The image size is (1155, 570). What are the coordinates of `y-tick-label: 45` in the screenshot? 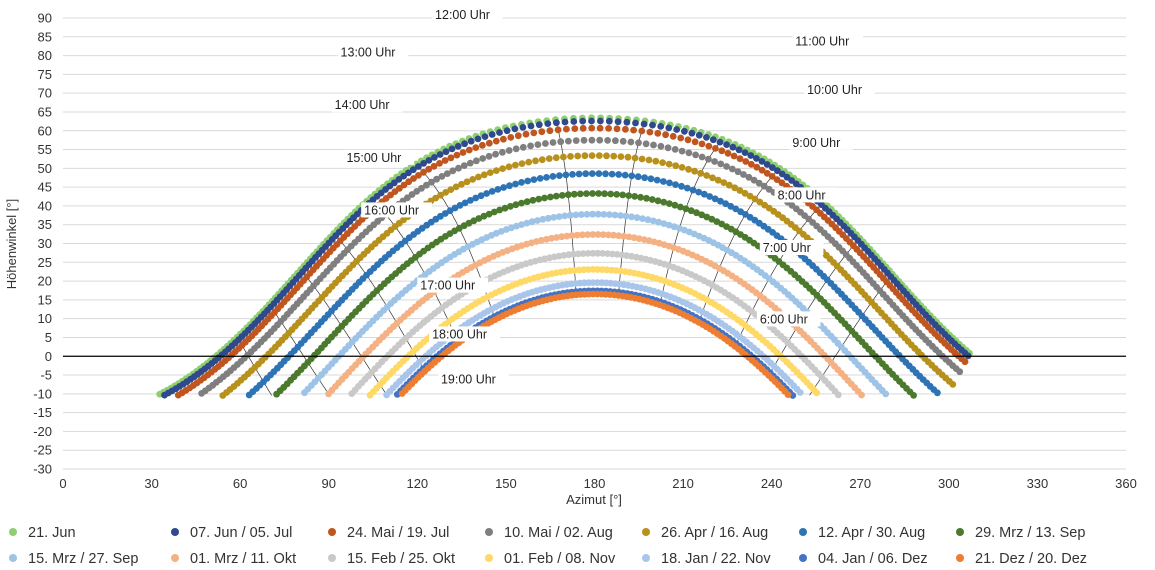 It's located at (45, 187).